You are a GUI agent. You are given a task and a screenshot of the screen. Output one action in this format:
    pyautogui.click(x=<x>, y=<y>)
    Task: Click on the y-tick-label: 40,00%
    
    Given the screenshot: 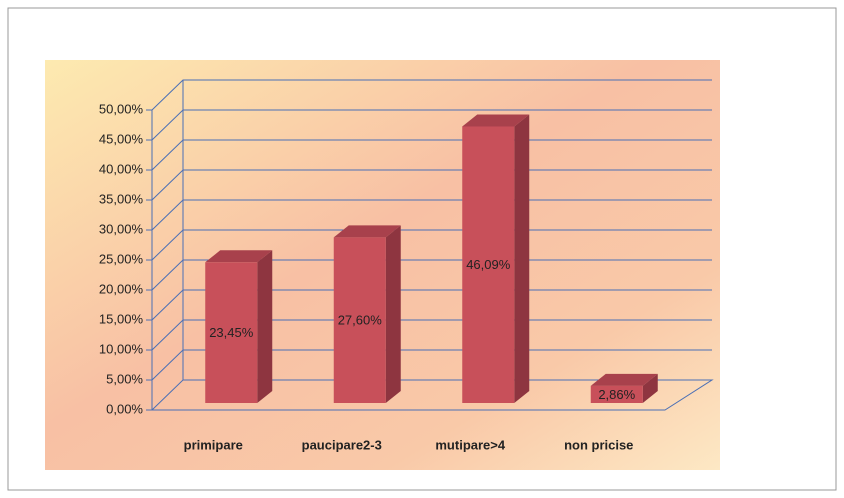 What is the action you would take?
    pyautogui.click(x=121, y=168)
    